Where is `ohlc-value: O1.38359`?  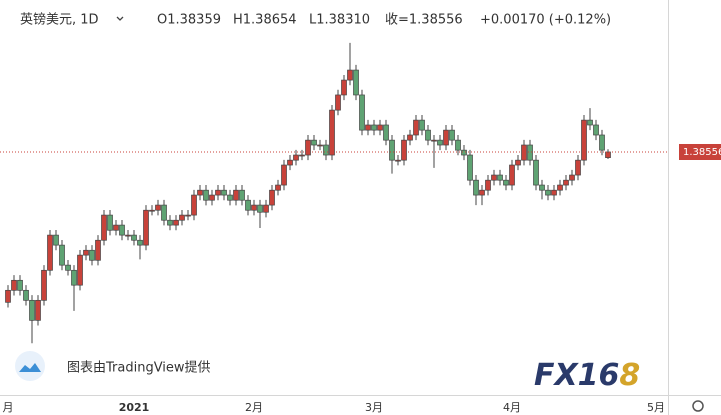 ohlc-value: O1.38359 is located at coordinates (189, 20).